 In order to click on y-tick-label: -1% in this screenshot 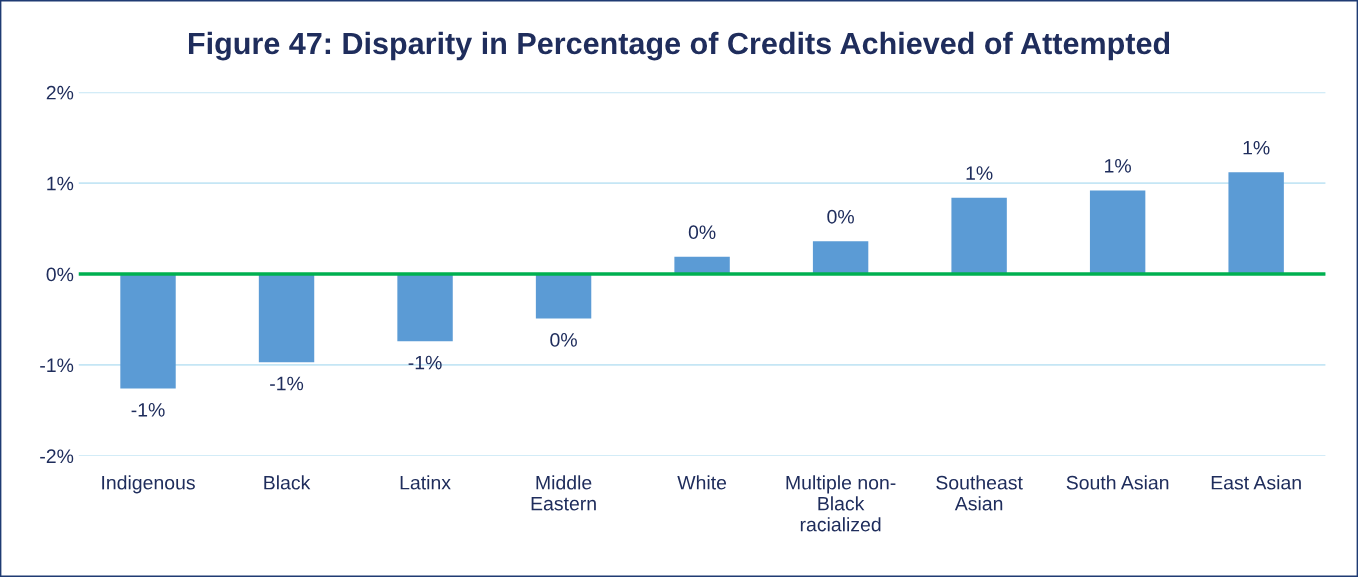, I will do `click(57, 365)`.